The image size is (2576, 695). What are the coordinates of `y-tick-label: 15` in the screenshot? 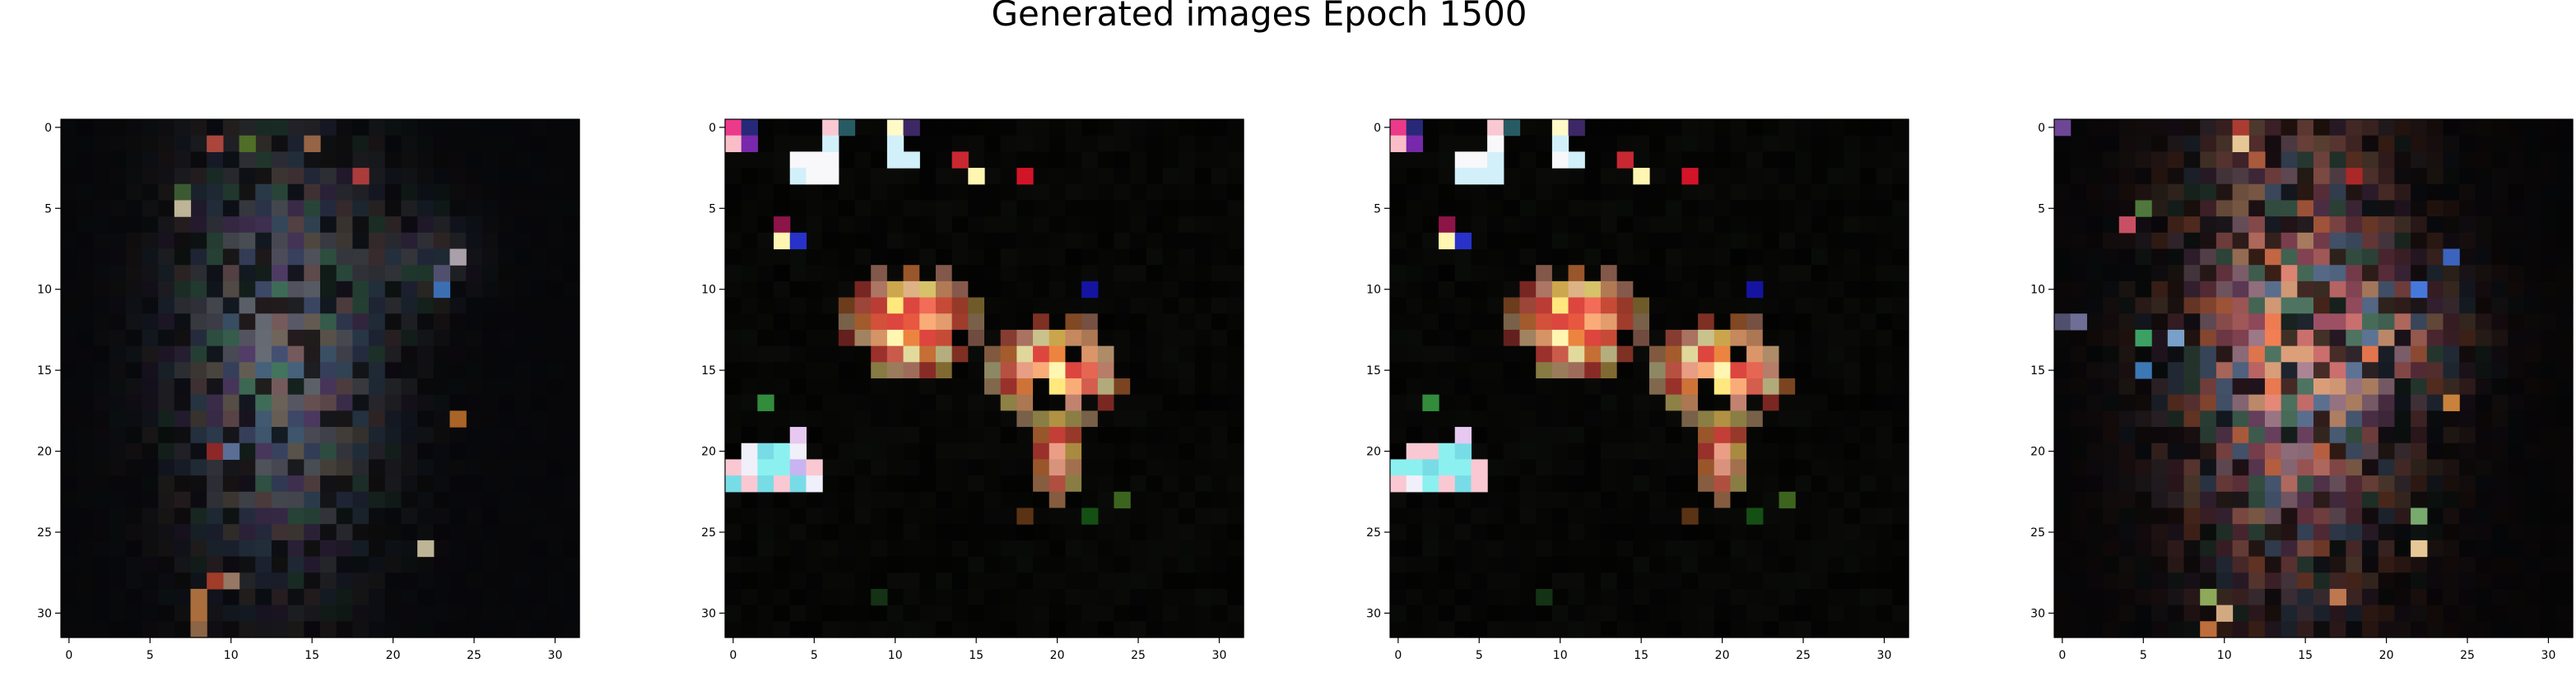 It's located at (2037, 371).